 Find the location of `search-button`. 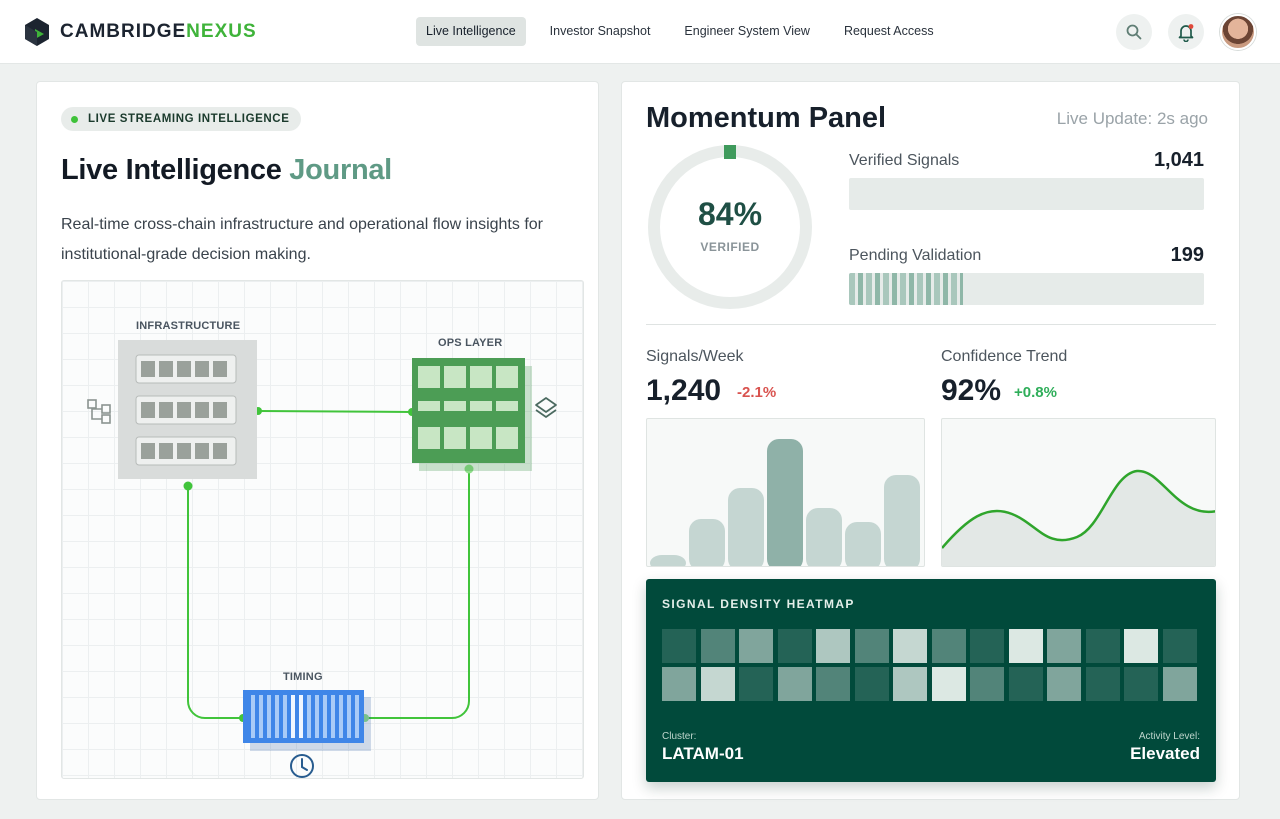

search-button is located at coordinates (1134, 32).